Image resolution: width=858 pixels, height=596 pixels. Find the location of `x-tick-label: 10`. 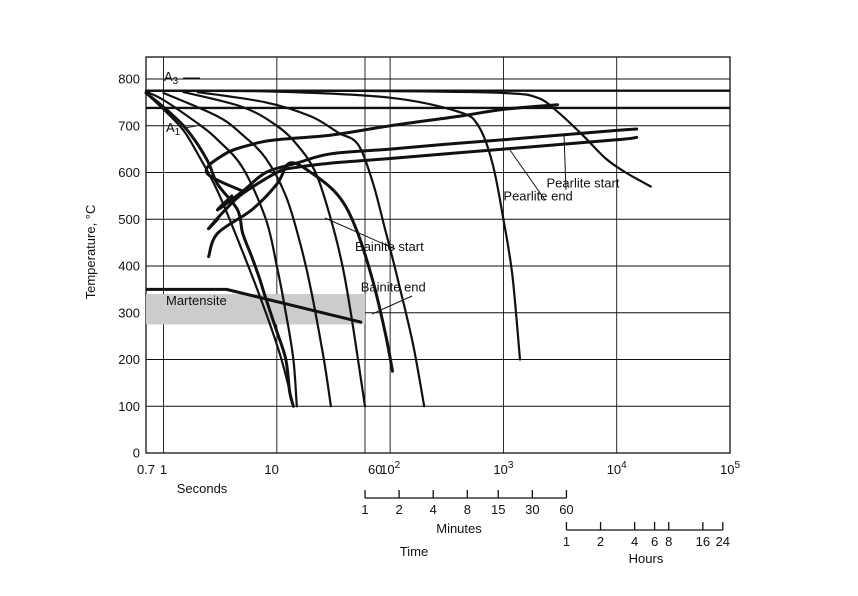

x-tick-label: 10 is located at coordinates (271, 469).